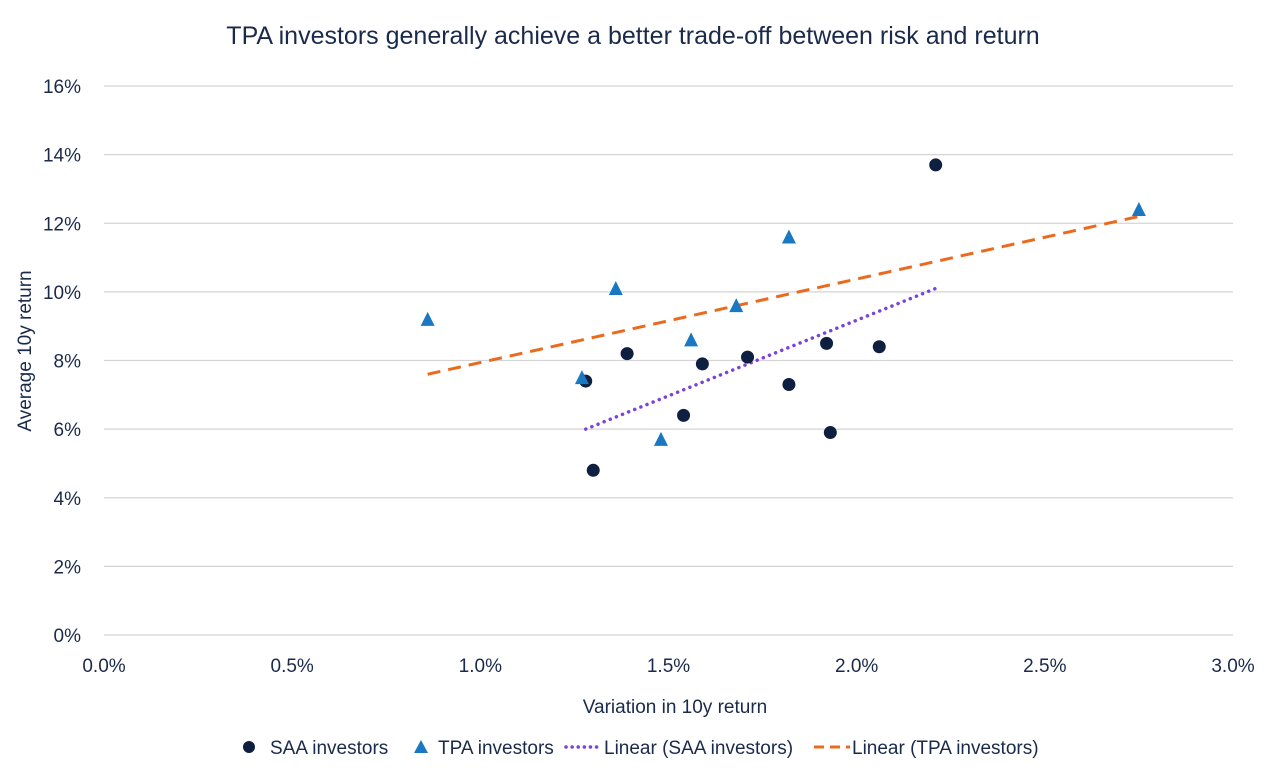 The width and height of the screenshot is (1280, 783). Describe the element at coordinates (421, 746) in the screenshot. I see `legend-tpa-marker` at that location.